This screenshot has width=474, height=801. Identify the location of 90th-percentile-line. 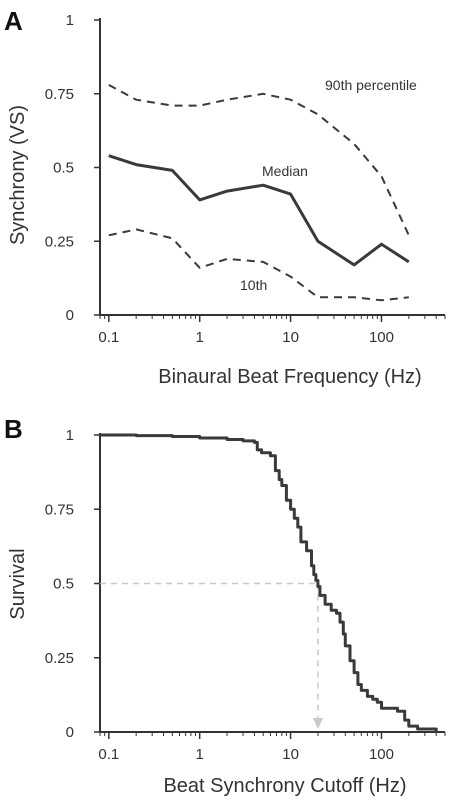
(259, 160).